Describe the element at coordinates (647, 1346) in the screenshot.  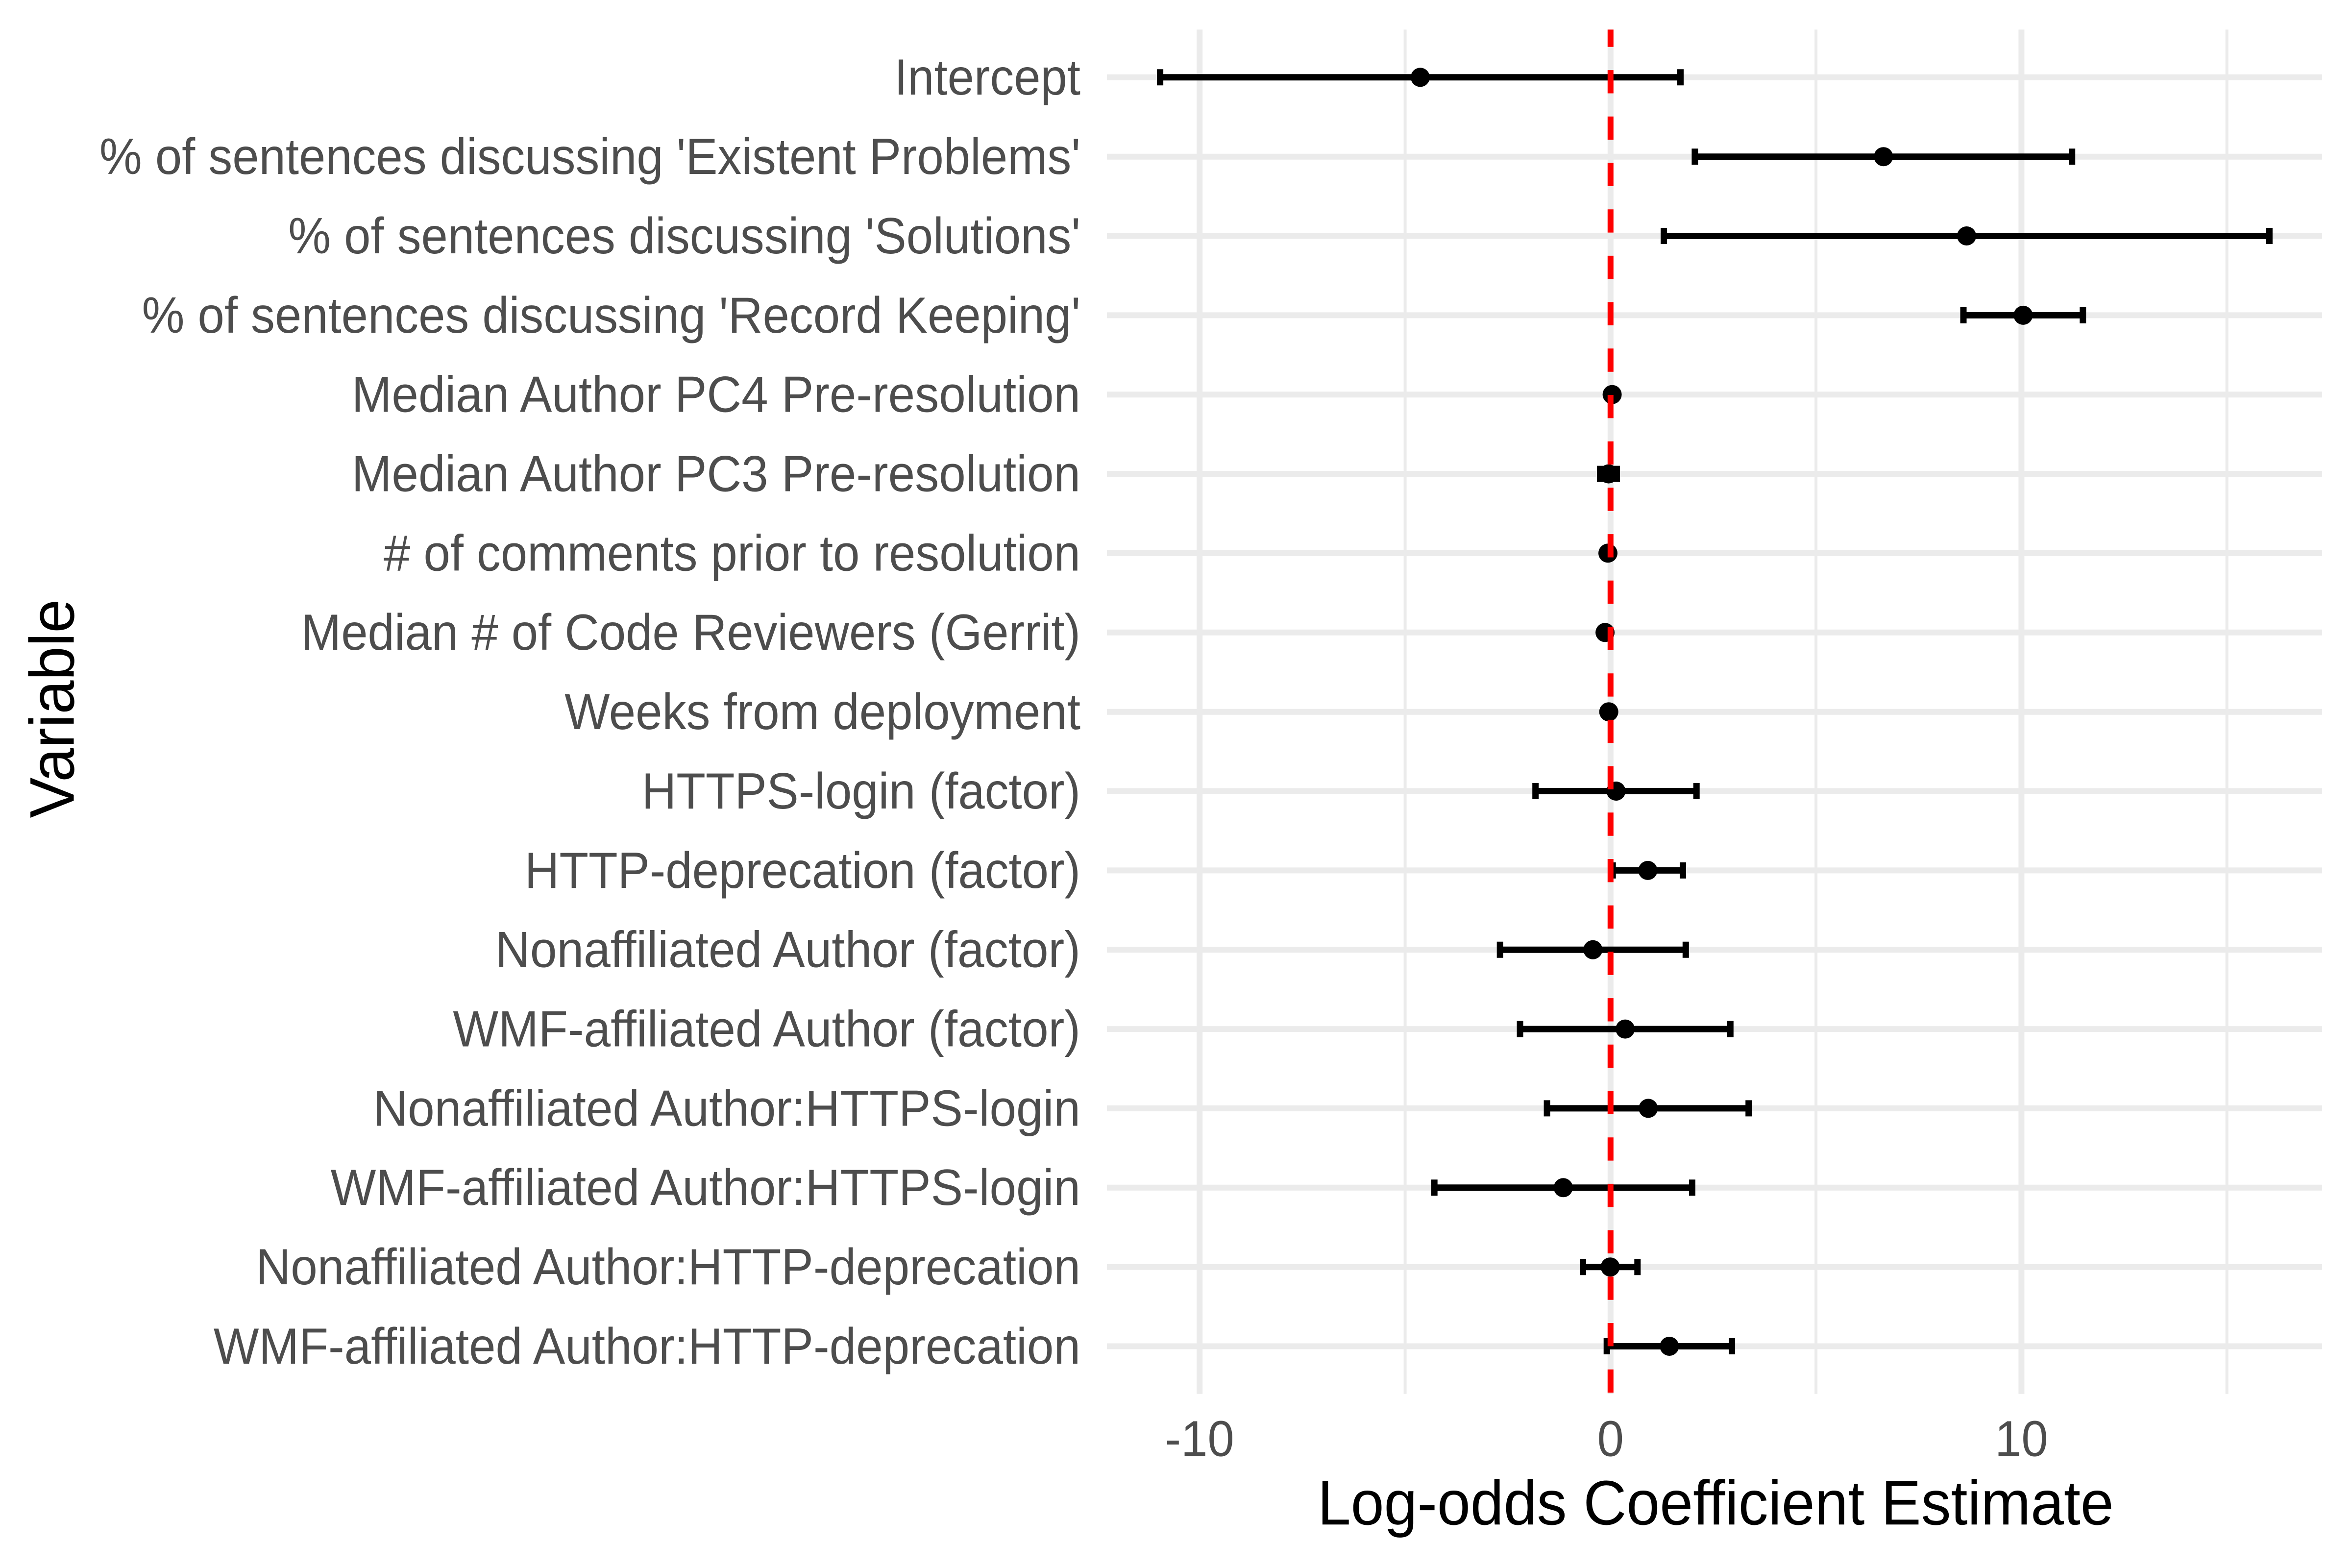
I see `svg-text:WMF-affiliated Author:HTTP-dep: WMF-affiliated Author:HTTP-deprecation` at that location.